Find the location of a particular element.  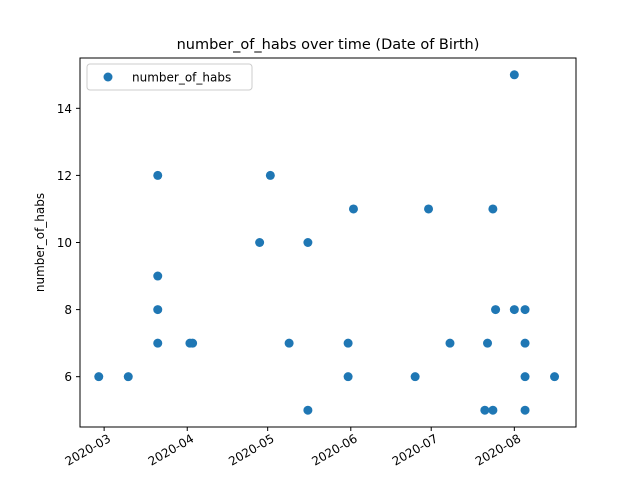

y-tick-label: 8 is located at coordinates (68, 310).